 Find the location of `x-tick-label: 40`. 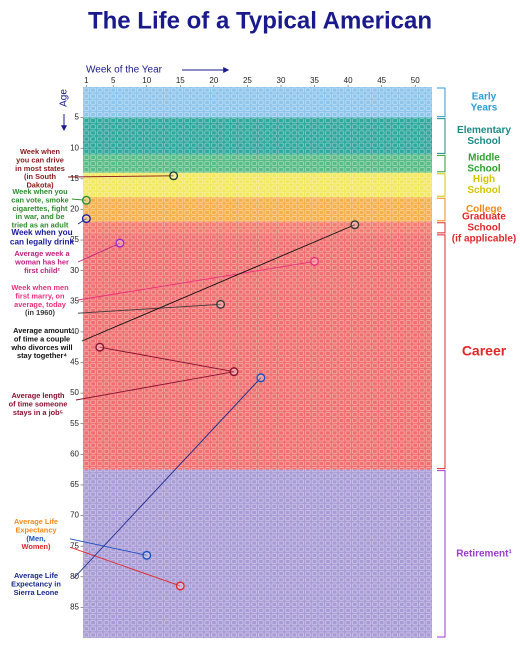

x-tick-label: 40 is located at coordinates (348, 80).